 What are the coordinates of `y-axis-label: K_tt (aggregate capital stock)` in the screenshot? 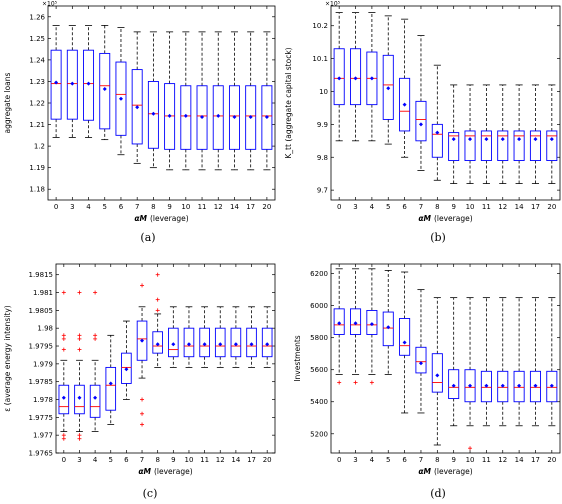 It's located at (288, 102).